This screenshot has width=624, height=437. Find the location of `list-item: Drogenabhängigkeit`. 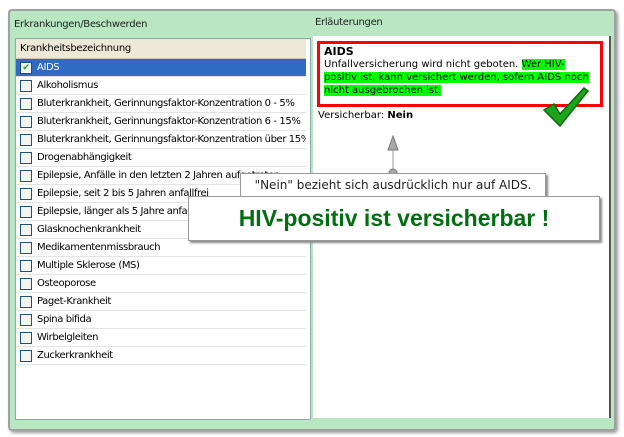

list-item: Drogenabhängigkeit is located at coordinates (161, 158).